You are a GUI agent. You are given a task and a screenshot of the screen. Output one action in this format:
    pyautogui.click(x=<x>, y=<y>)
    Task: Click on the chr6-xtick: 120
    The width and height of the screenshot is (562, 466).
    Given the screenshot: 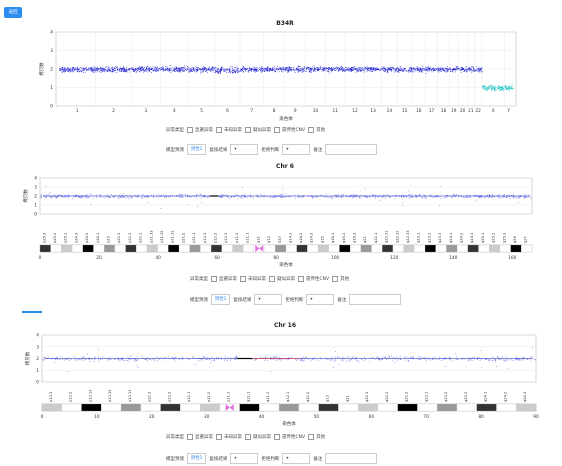 What is the action you would take?
    pyautogui.click(x=394, y=258)
    